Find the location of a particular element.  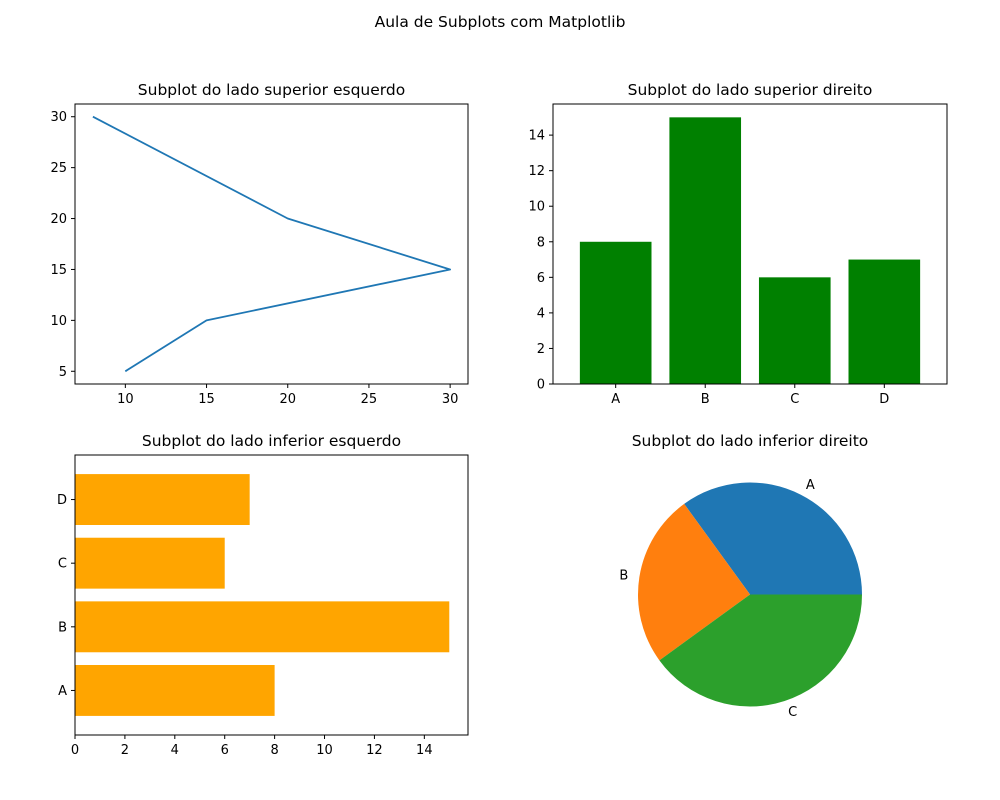

pie-label: C is located at coordinates (792, 712).